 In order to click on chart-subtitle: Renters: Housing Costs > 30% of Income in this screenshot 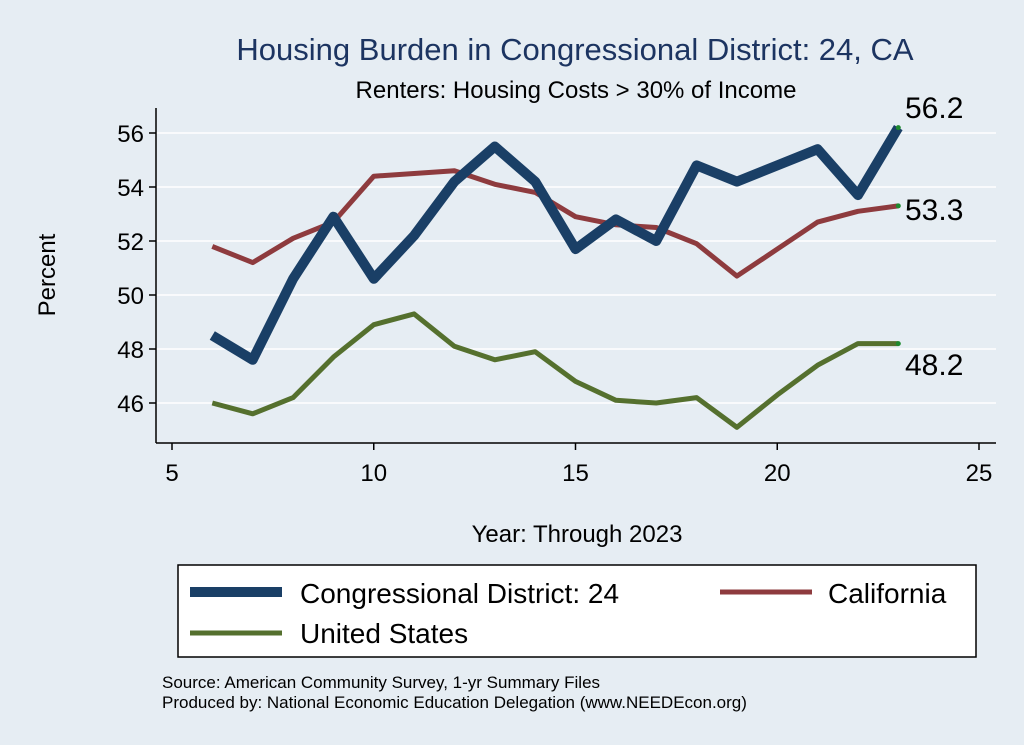, I will do `click(576, 90)`.